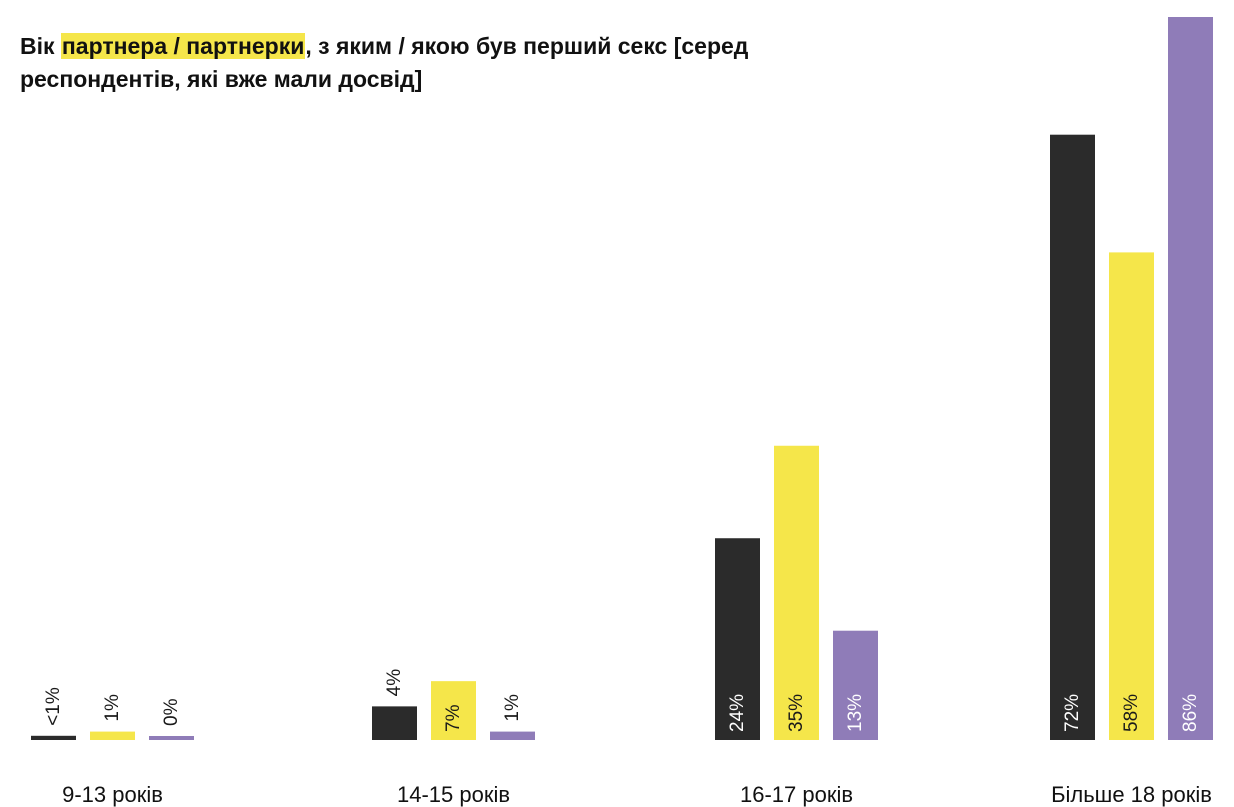  I want to click on title-prefix: Вік, so click(40, 46).